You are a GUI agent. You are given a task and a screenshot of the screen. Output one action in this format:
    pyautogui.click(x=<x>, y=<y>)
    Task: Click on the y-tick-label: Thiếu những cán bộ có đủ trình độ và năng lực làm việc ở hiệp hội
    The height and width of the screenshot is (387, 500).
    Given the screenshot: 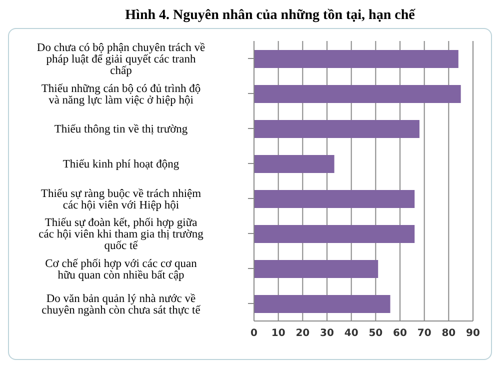 What is the action you would take?
    pyautogui.click(x=121, y=94)
    